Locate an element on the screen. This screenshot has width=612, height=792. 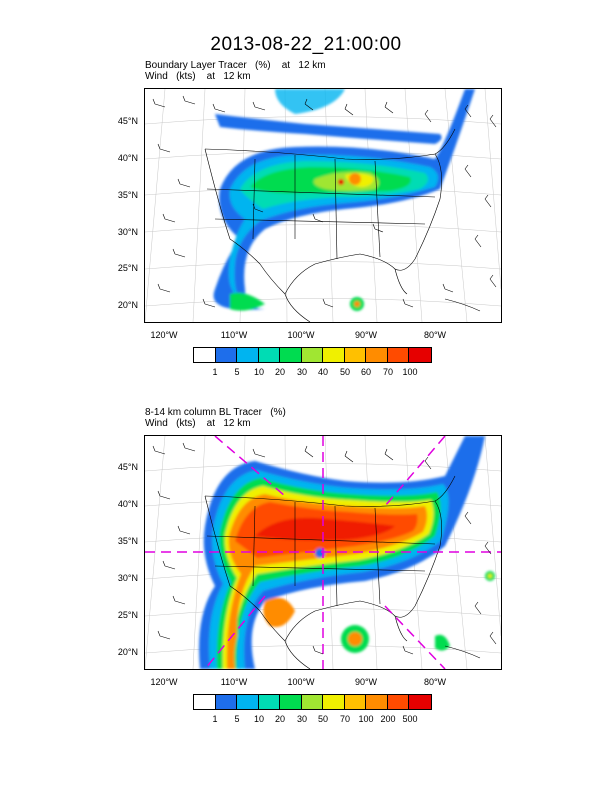
panel1-lat-tick: 40°N is located at coordinates (127, 158).